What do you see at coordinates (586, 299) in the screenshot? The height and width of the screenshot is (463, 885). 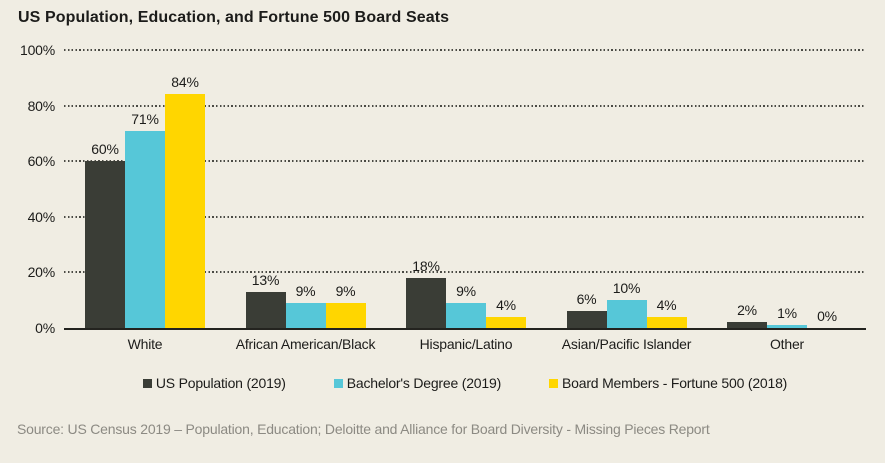 I see `bar-value-label: 6%` at bounding box center [586, 299].